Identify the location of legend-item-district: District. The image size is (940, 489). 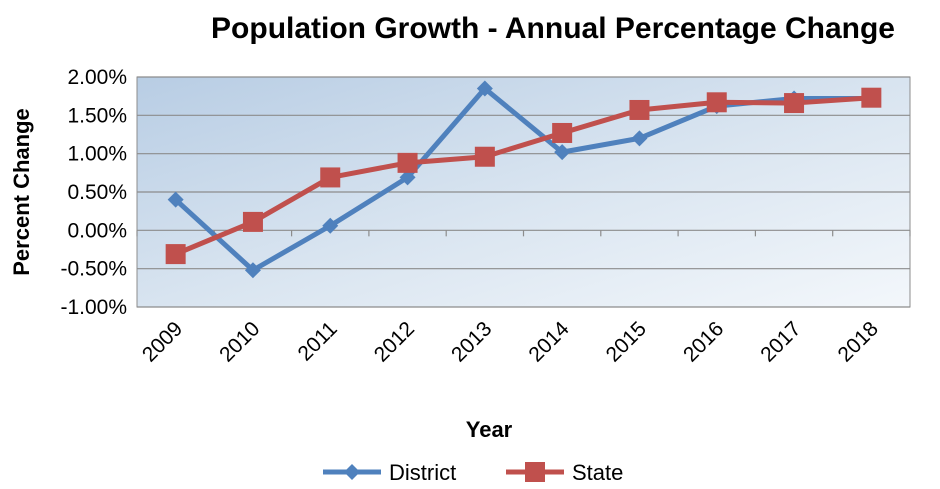
(389, 472).